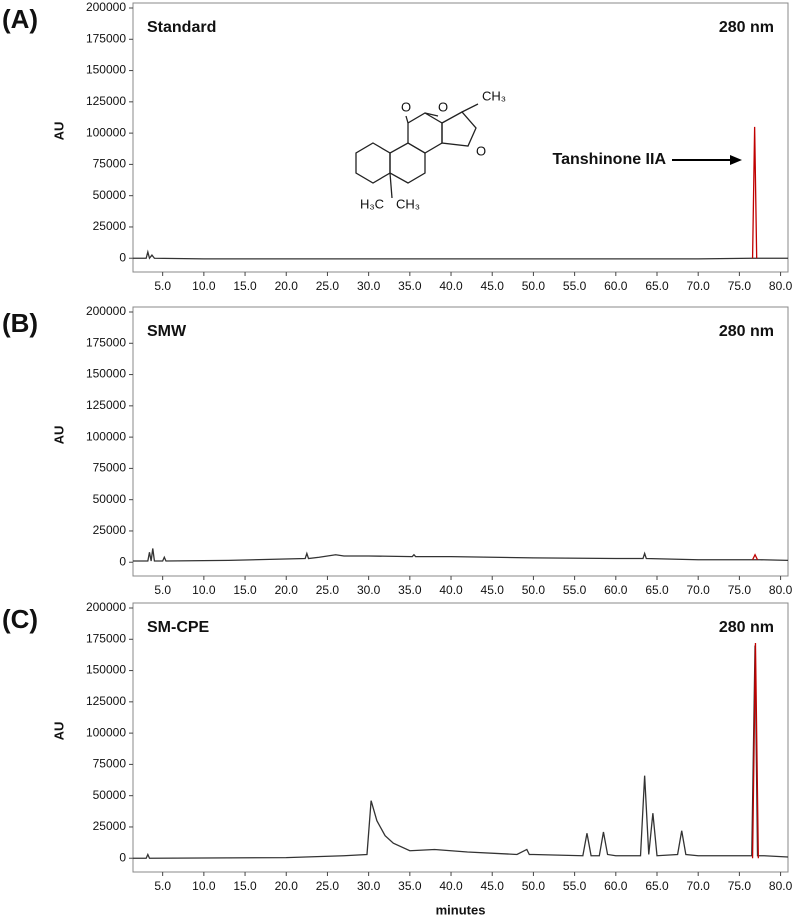 Image resolution: width=800 pixels, height=918 pixels. Describe the element at coordinates (167, 331) in the screenshot. I see `sample-label: SMW` at that location.